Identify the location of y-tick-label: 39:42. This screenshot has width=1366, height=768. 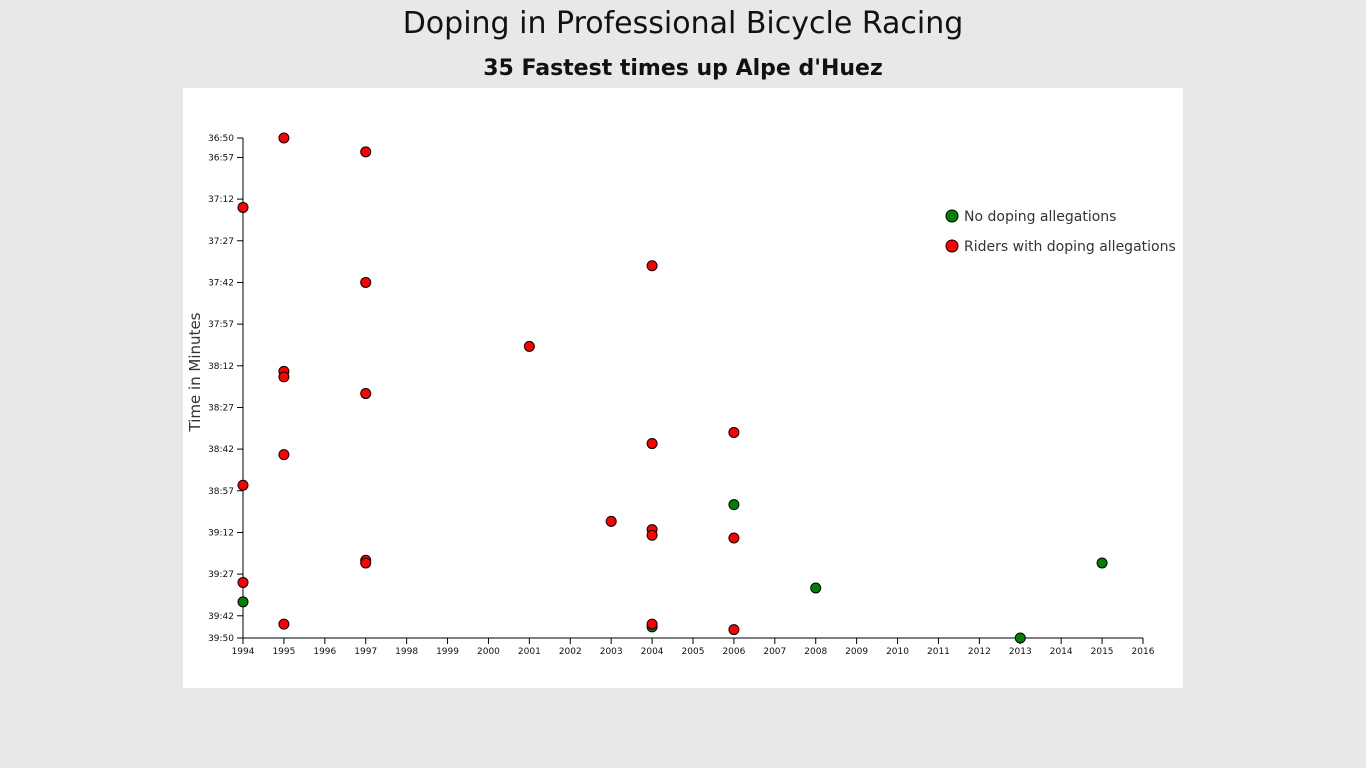
(221, 617).